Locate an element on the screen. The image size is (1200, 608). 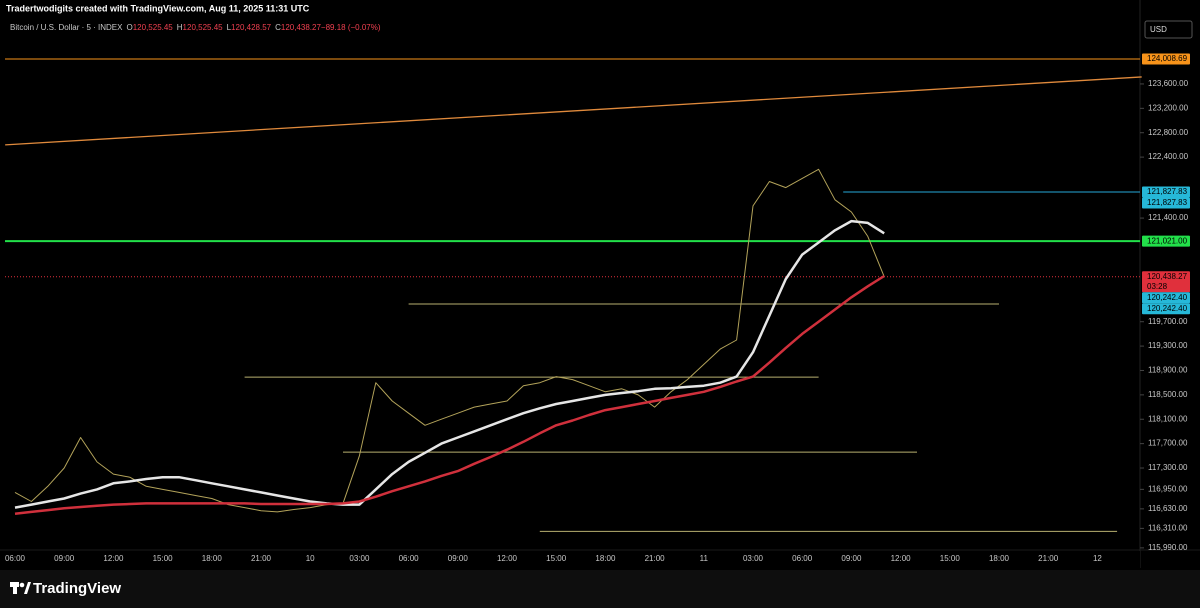
symbol: Bitcoin / U.S. Dollar · 5 · INDEX is located at coordinates (66, 27).